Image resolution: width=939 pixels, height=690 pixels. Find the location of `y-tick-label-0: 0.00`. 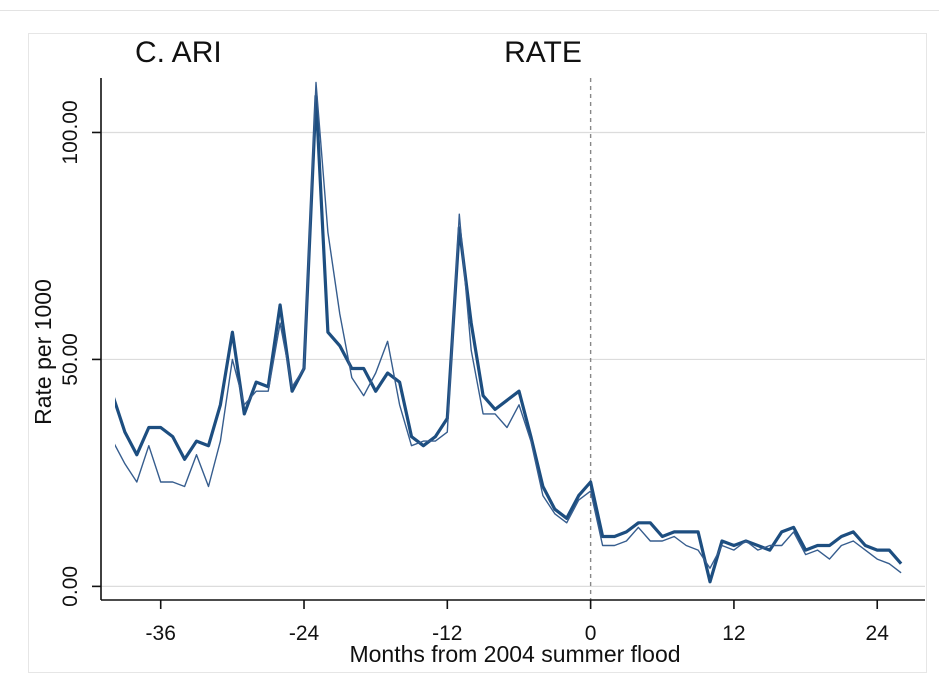

y-tick-label-0: 0.00 is located at coordinates (70, 586).